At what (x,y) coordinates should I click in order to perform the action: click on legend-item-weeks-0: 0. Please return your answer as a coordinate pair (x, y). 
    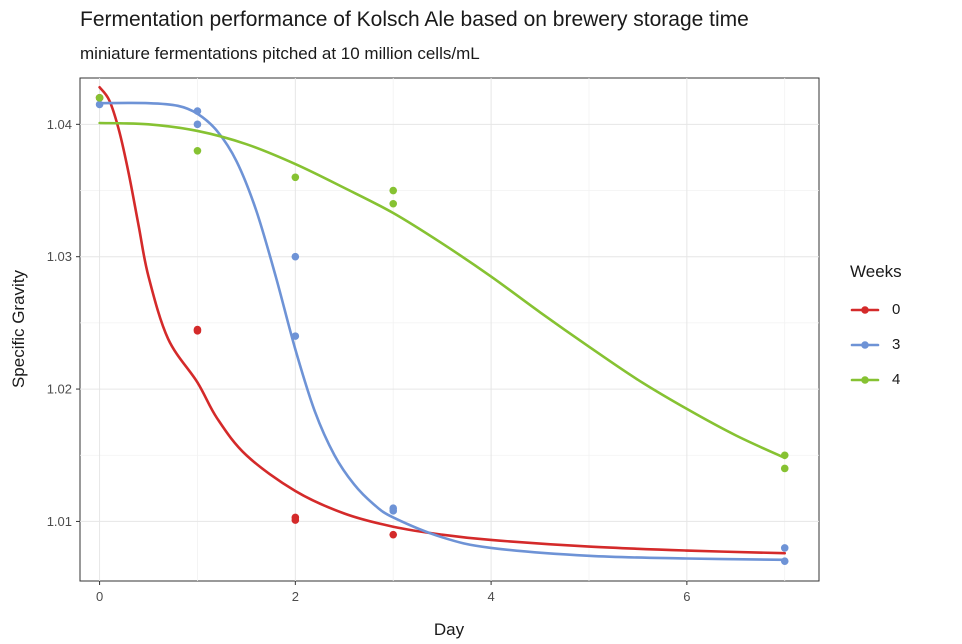
    Looking at the image, I should click on (876, 309).